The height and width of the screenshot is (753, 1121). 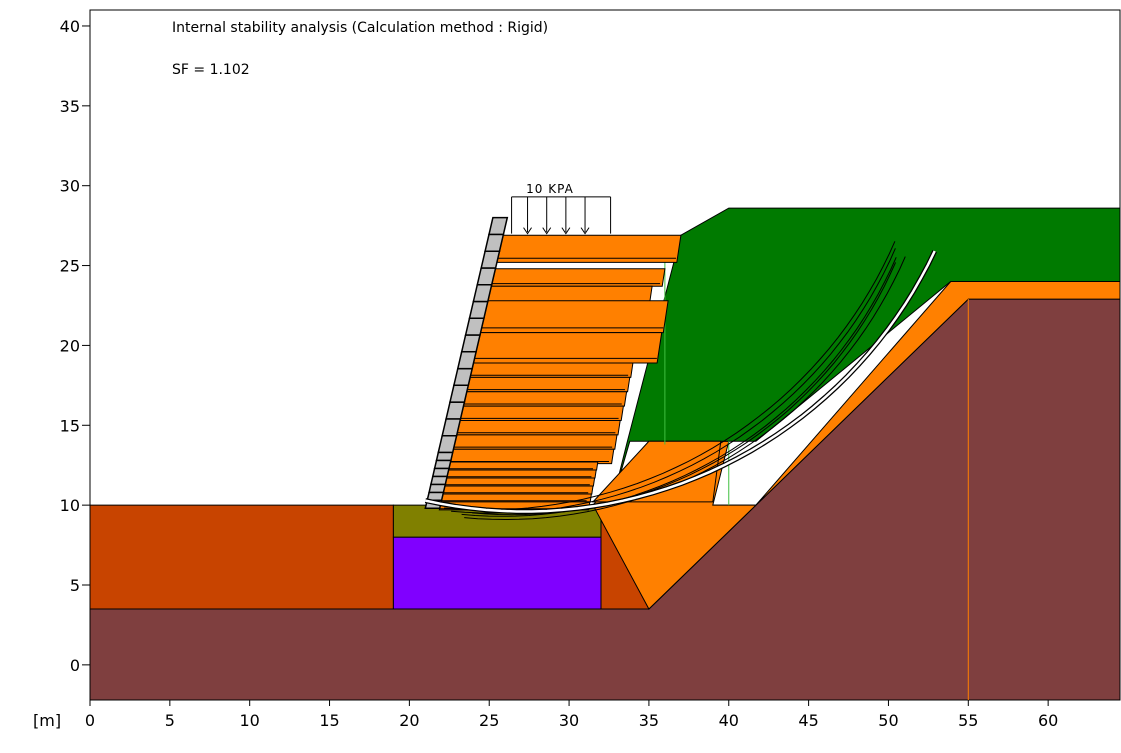 I want to click on y-tick-label: 15, so click(x=70, y=425).